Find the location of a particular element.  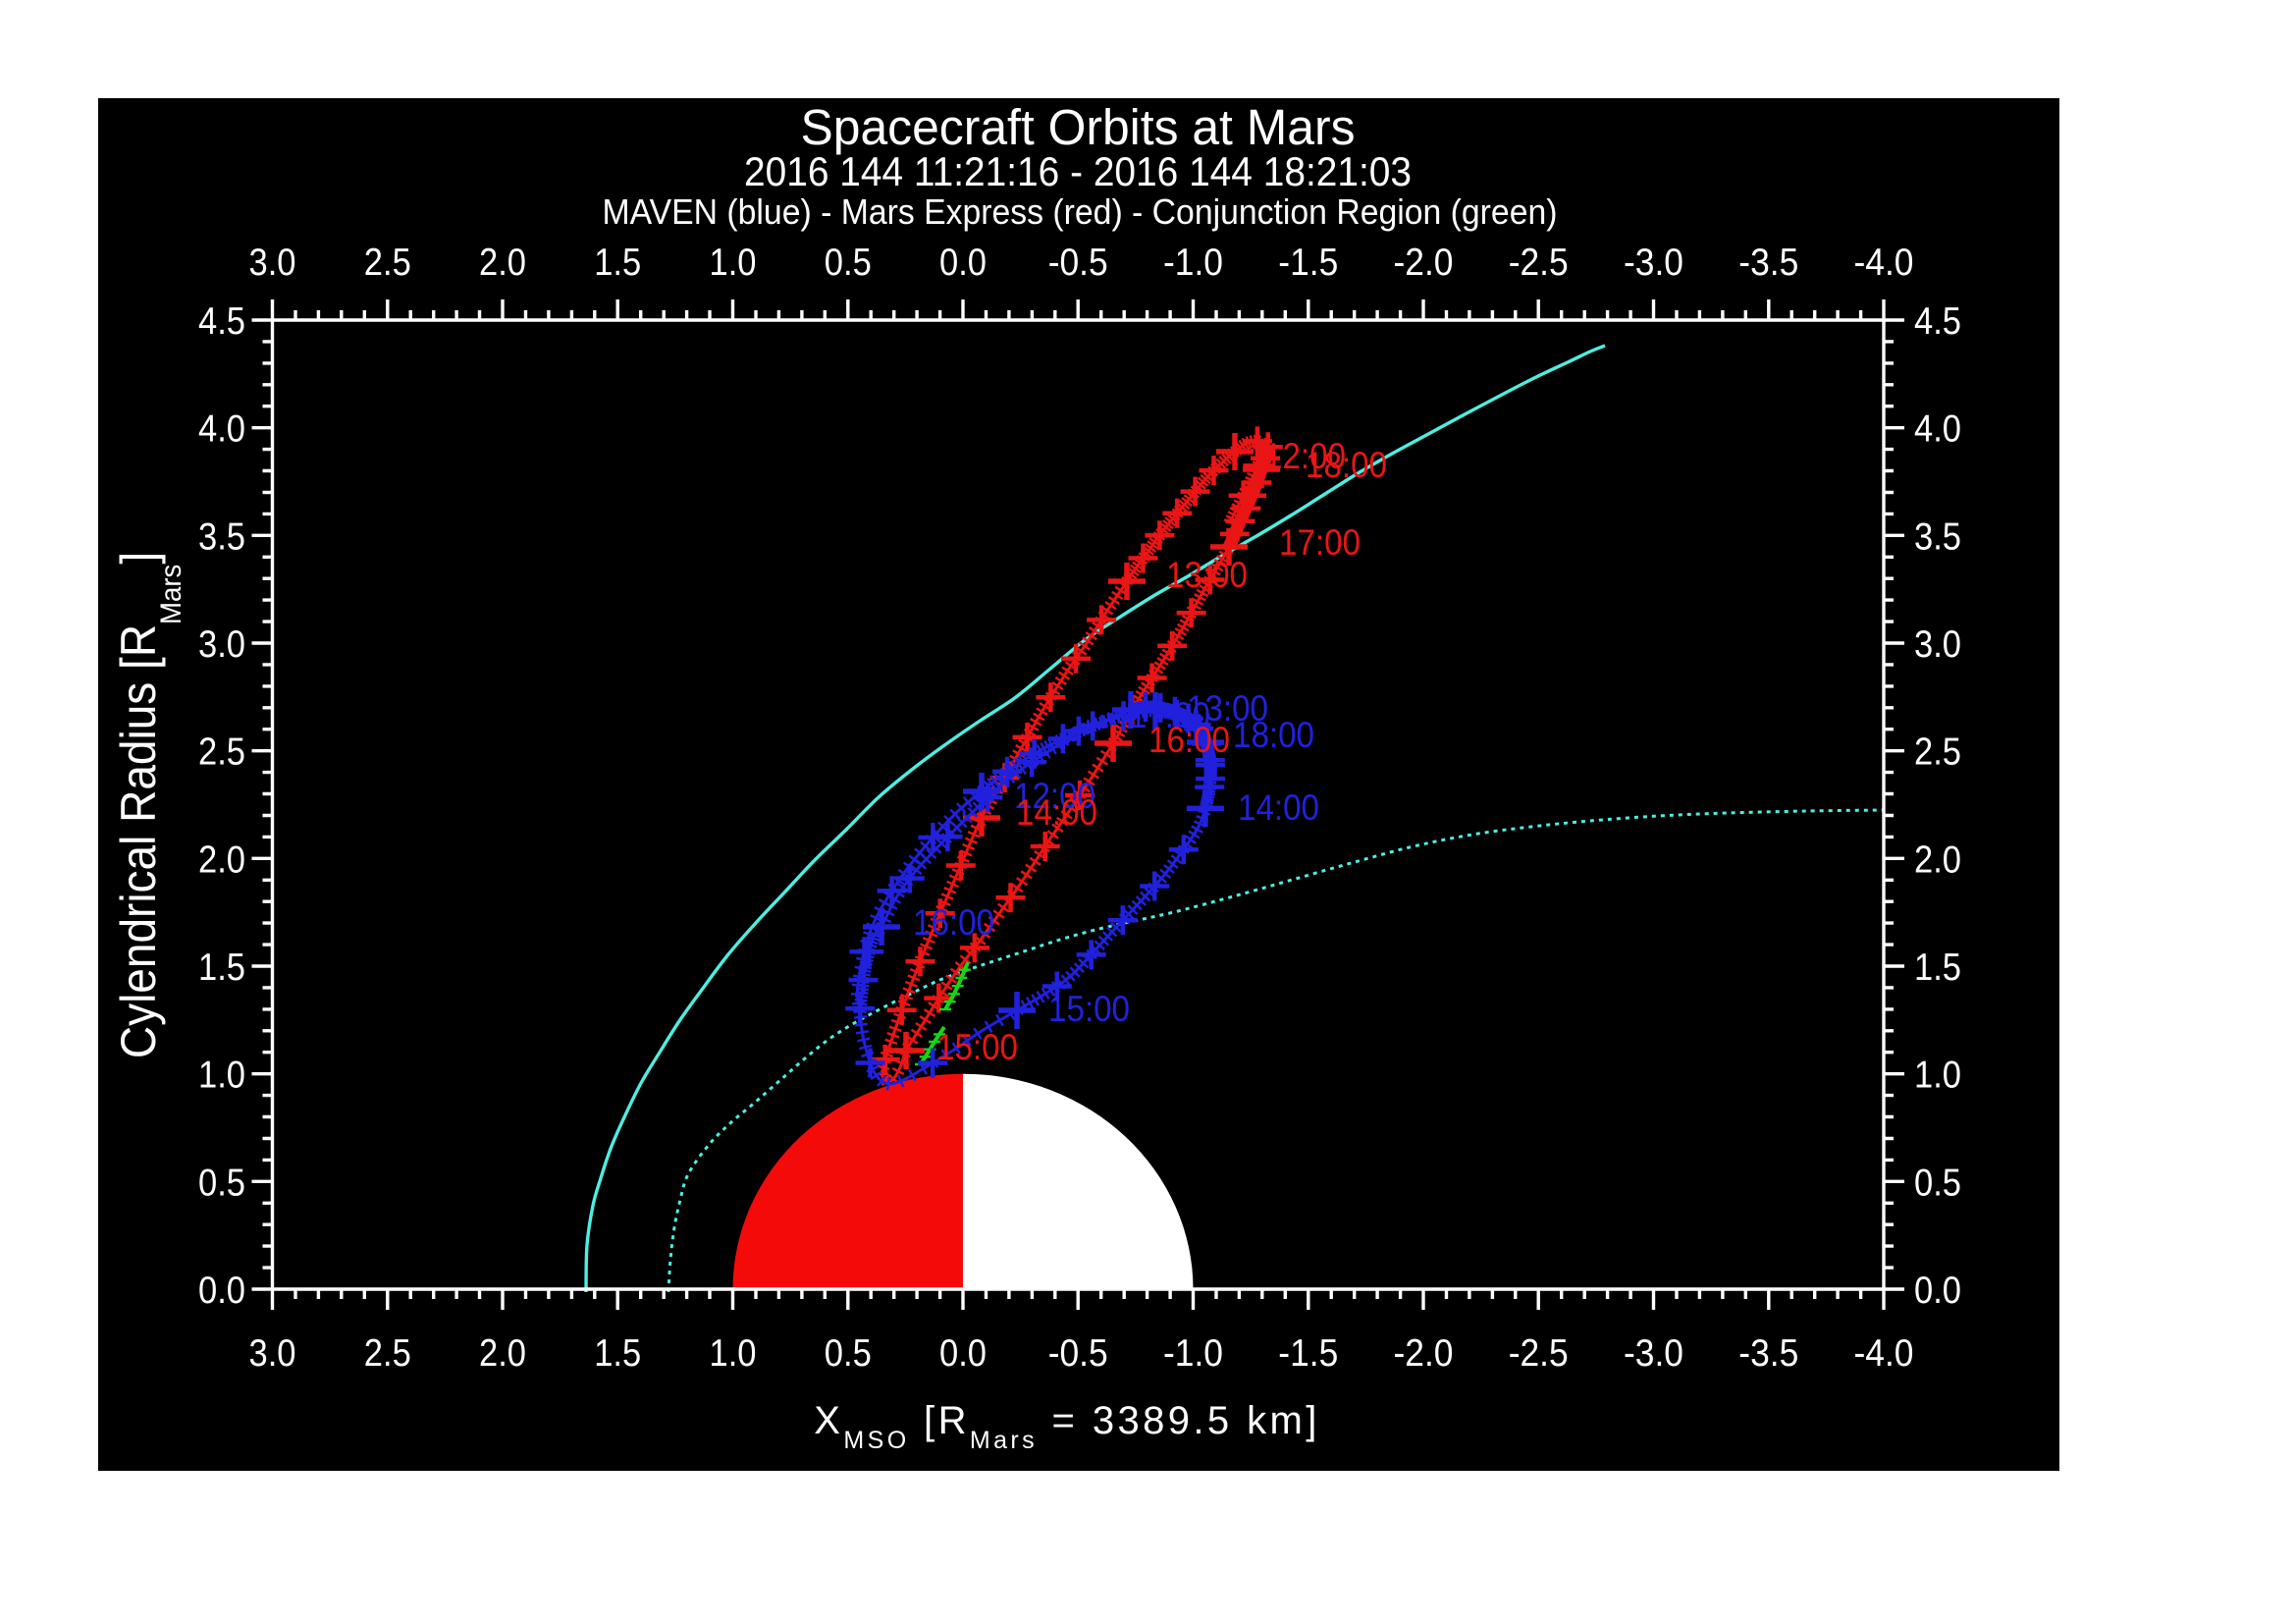

svg-text: Spacecraft Orbits at Mars is located at coordinates (1078, 127).